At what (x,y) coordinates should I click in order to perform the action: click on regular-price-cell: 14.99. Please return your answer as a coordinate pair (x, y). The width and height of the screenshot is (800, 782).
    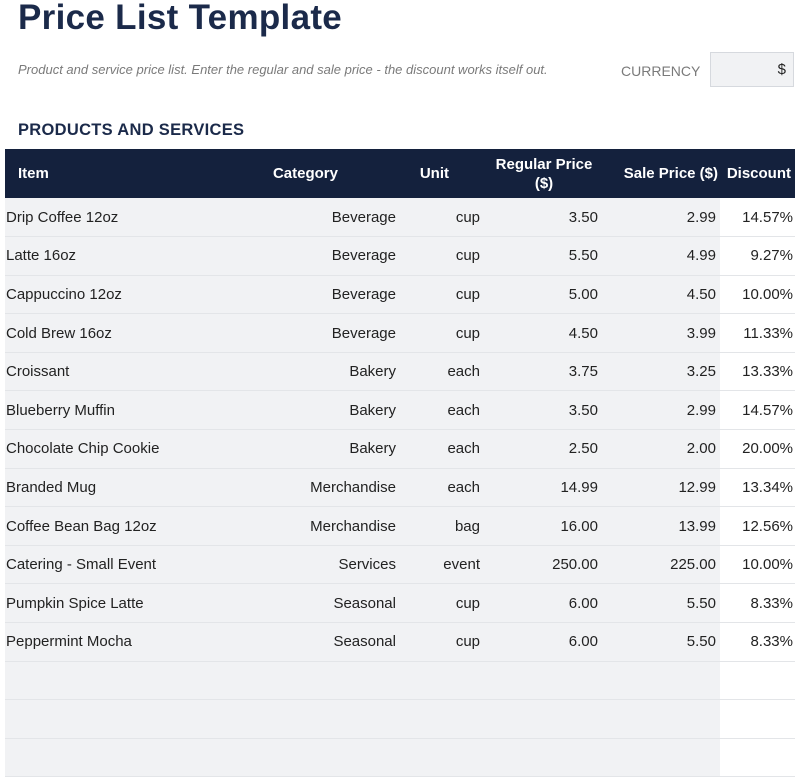
    Looking at the image, I should click on (543, 488).